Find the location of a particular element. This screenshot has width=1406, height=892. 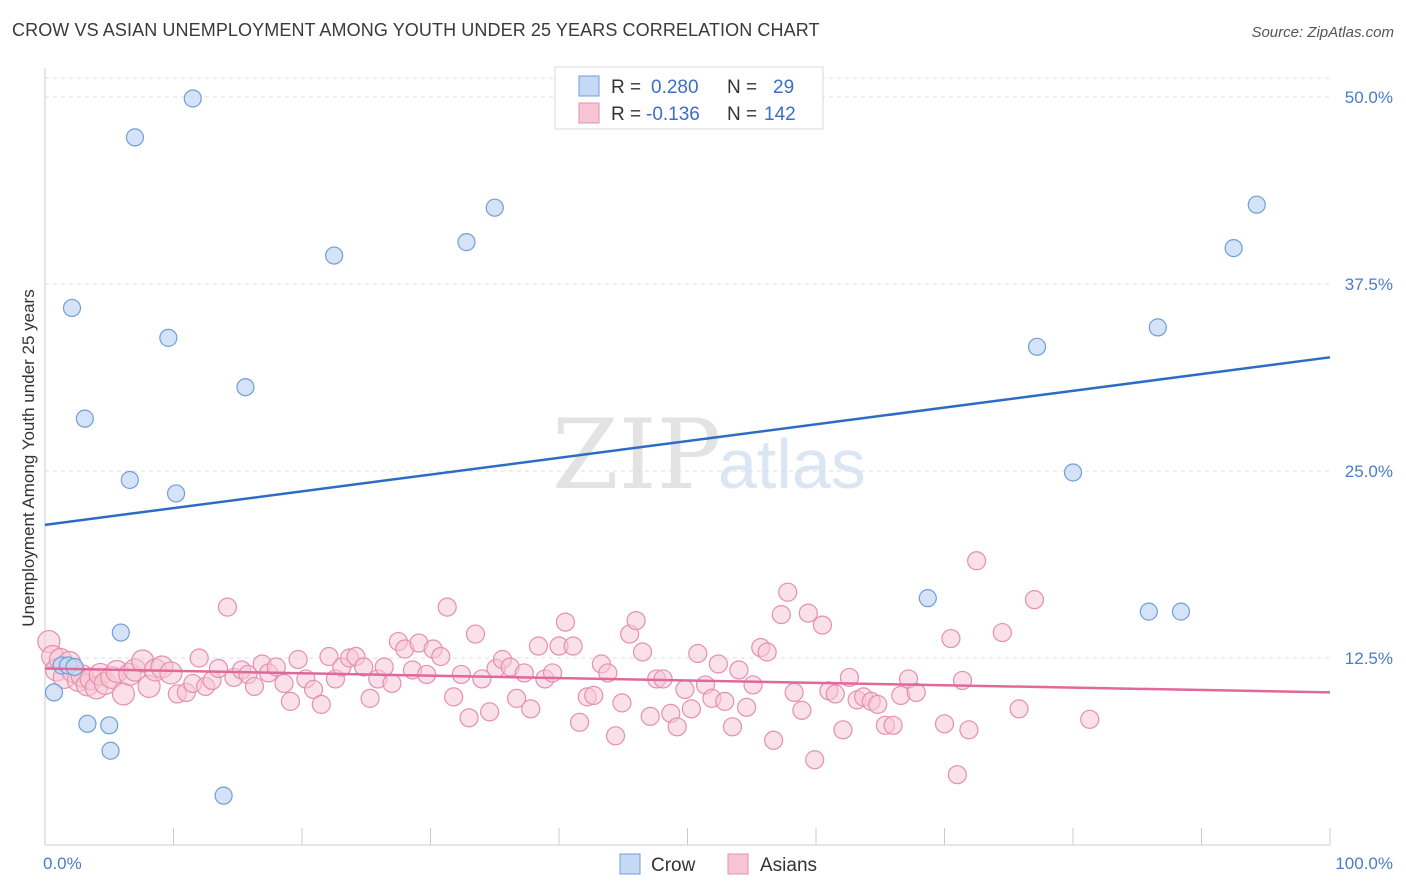

bottom-legend-swatch-asians is located at coordinates (738, 864).